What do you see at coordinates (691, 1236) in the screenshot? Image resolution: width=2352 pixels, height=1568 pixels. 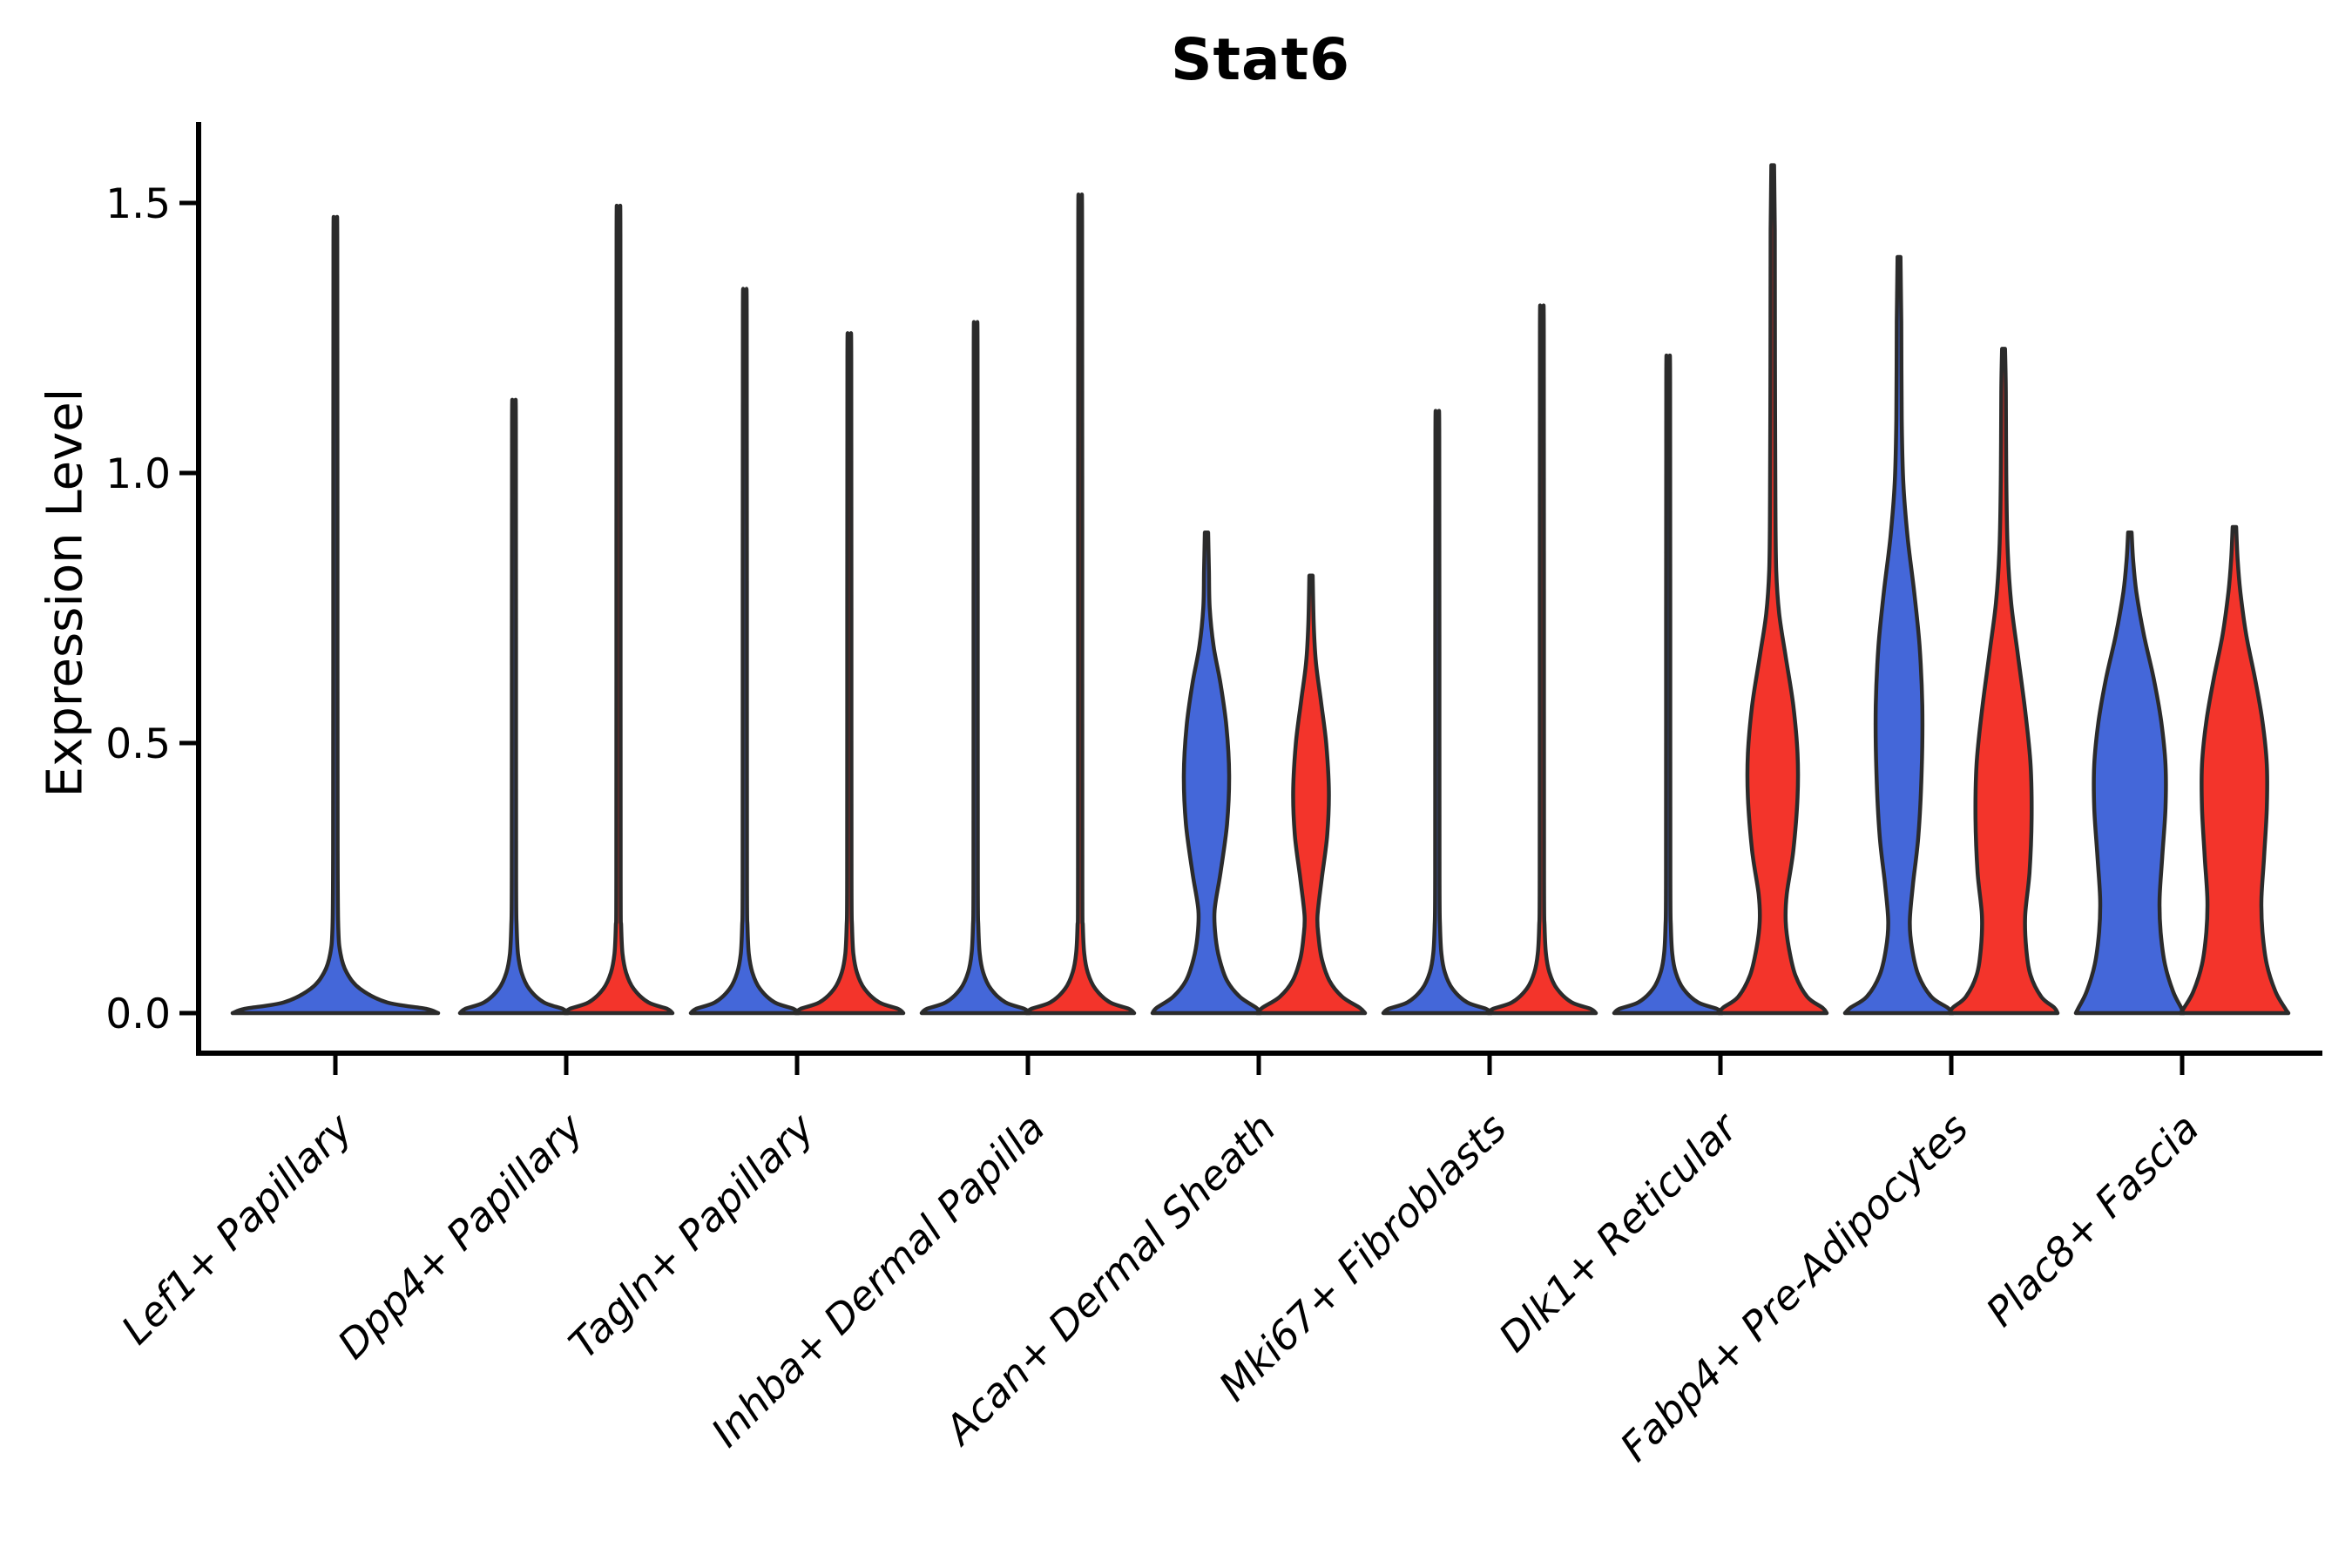 I see `x-category-label: Tagln+ Papillary` at bounding box center [691, 1236].